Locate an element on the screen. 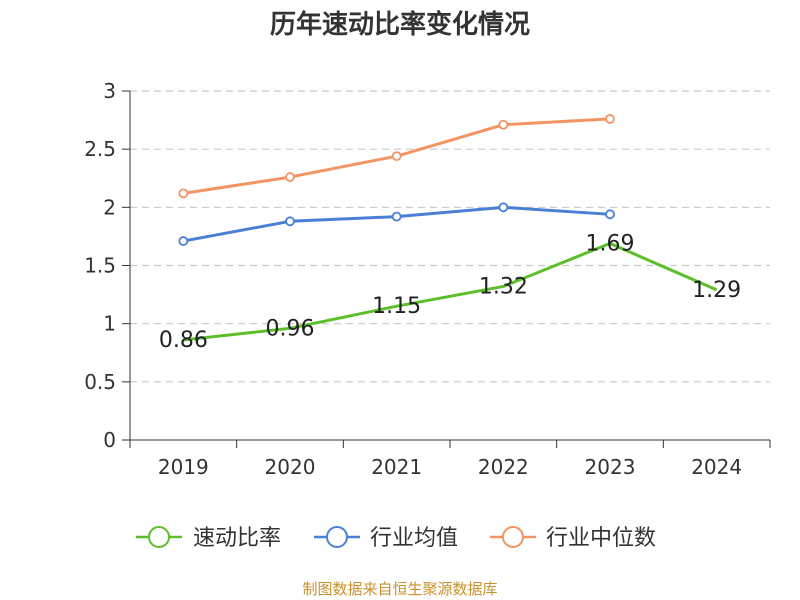 The width and height of the screenshot is (800, 600). data-labels: 0.86 0.96 1.15 1.32 1.69 1.29 is located at coordinates (450, 292).